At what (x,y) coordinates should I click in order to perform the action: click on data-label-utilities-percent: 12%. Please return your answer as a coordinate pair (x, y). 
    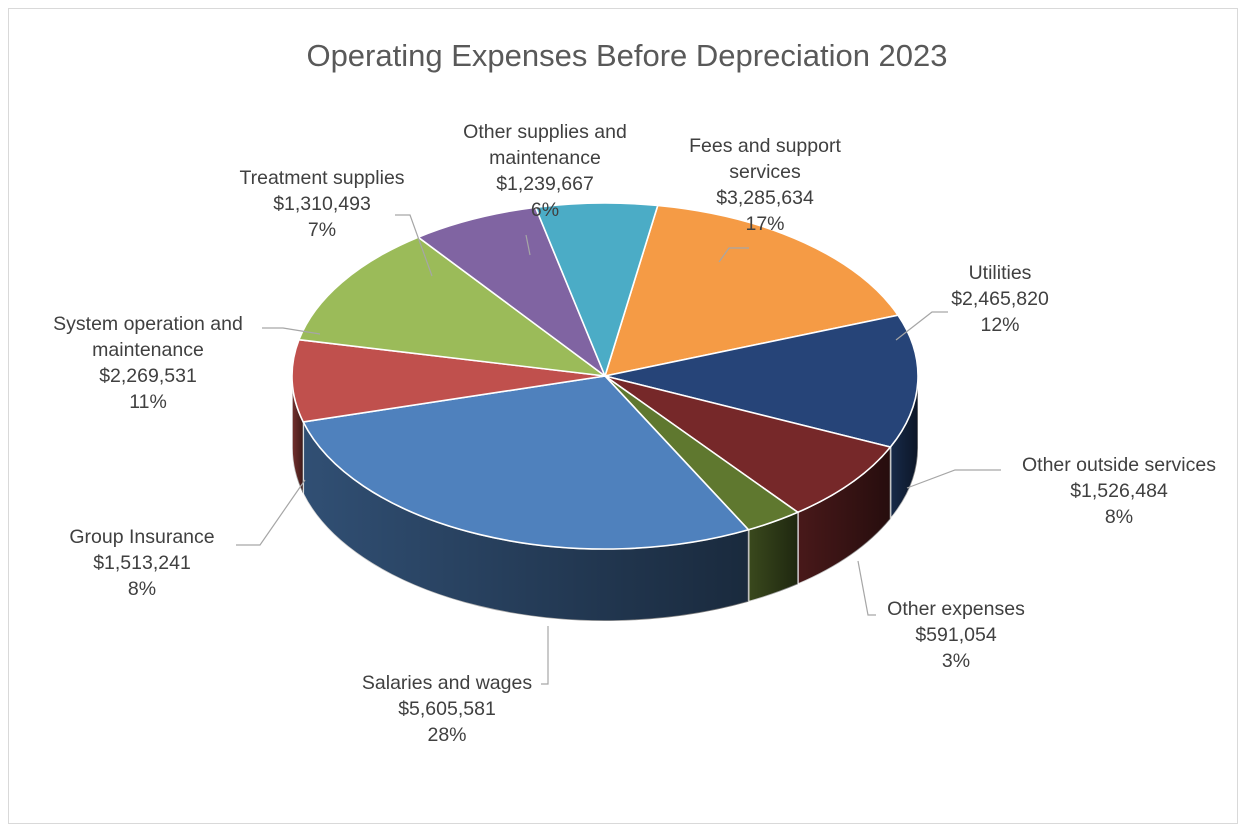
    Looking at the image, I should click on (999, 325).